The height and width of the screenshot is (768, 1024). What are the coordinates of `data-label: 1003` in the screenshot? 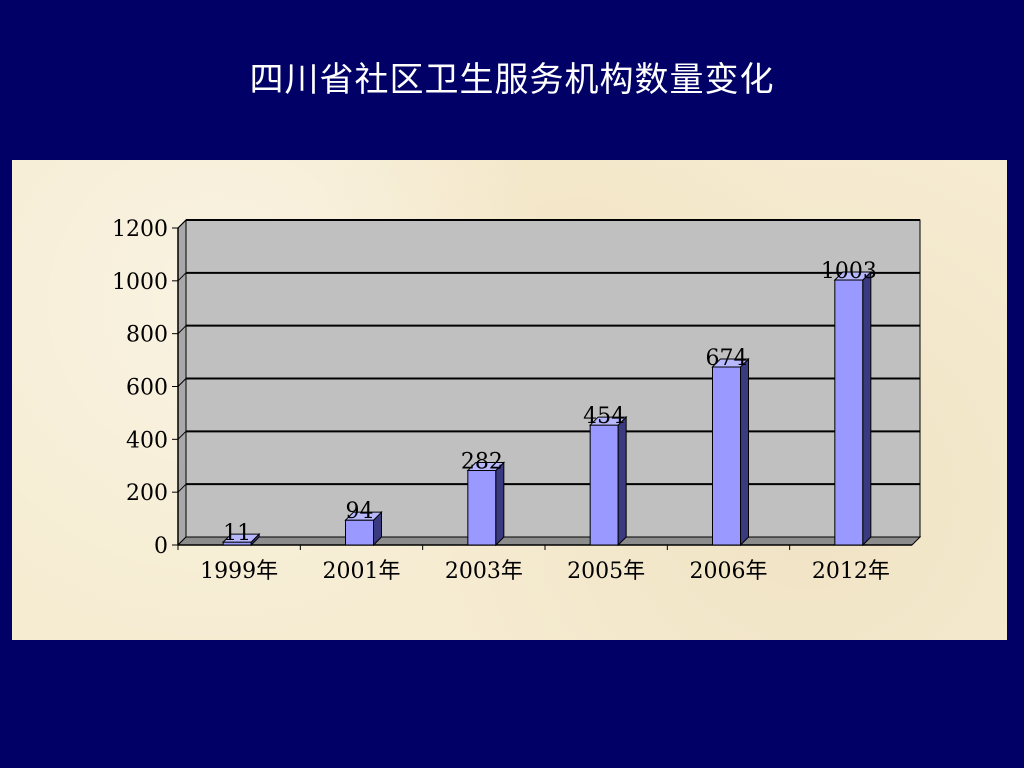 It's located at (849, 271).